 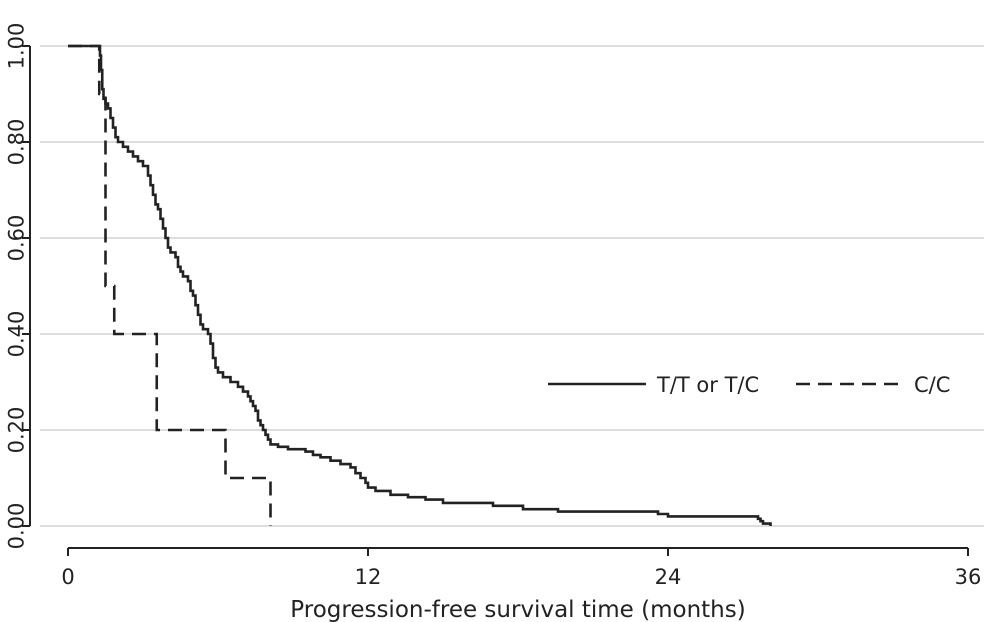 What do you see at coordinates (16, 238) in the screenshot?
I see `y-tick-label: 0.60` at bounding box center [16, 238].